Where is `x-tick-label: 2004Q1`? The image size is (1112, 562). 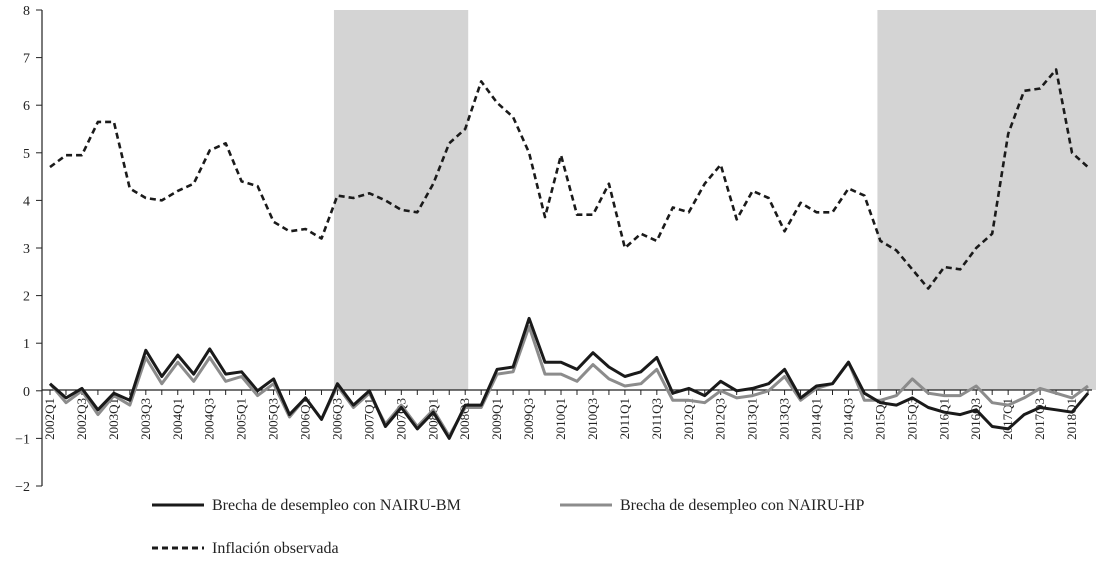
x-tick-label: 2004Q1 is located at coordinates (177, 419).